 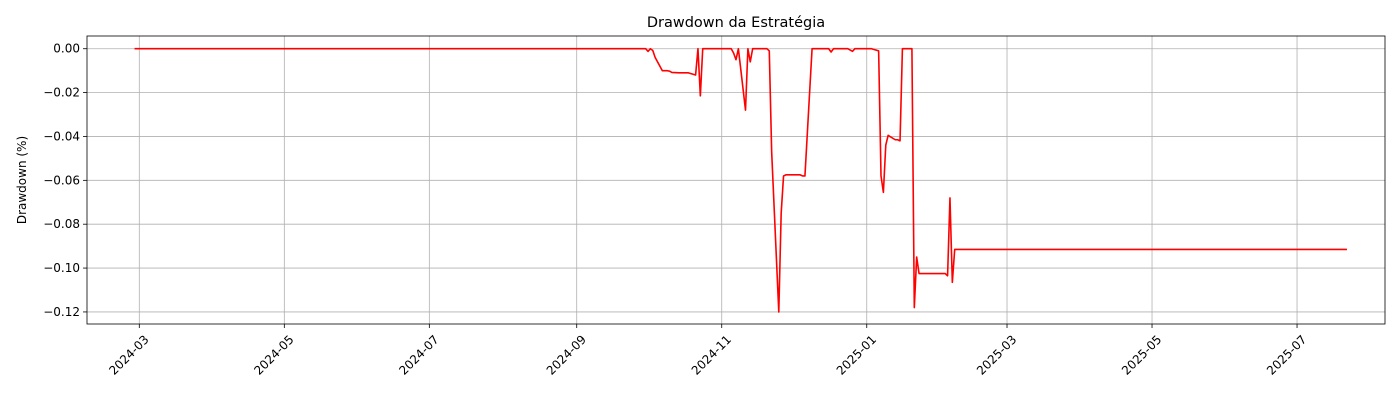 I want to click on y-tick-label: −0.10, so click(x=61, y=268).